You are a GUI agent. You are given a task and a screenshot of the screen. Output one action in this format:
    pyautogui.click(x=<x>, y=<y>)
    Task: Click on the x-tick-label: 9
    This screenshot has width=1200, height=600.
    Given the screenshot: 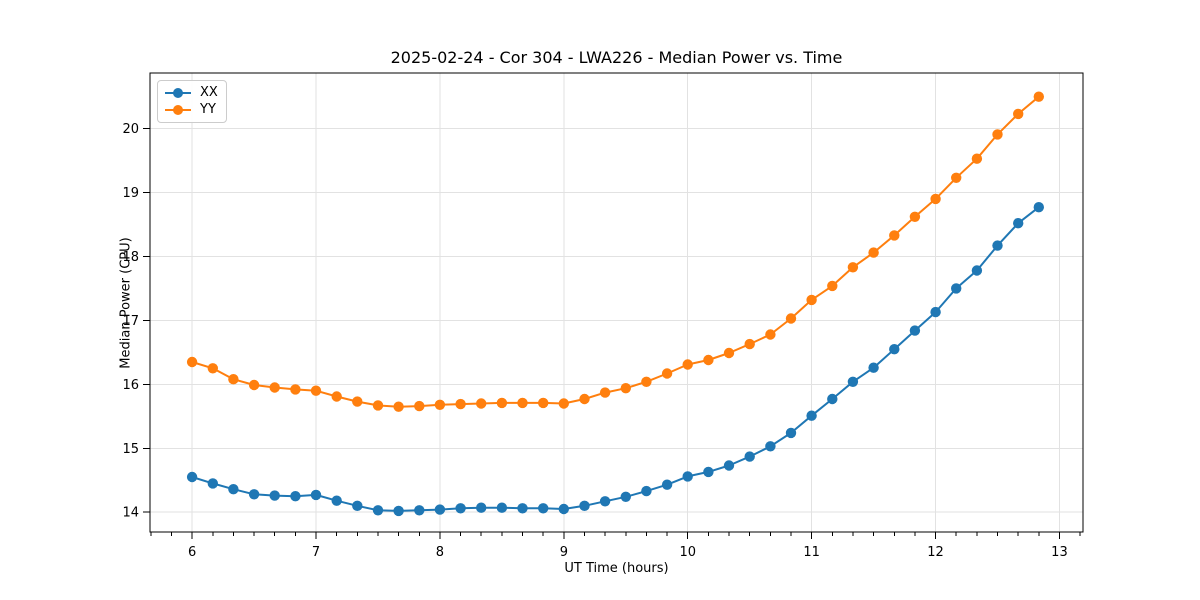 What is the action you would take?
    pyautogui.click(x=564, y=552)
    